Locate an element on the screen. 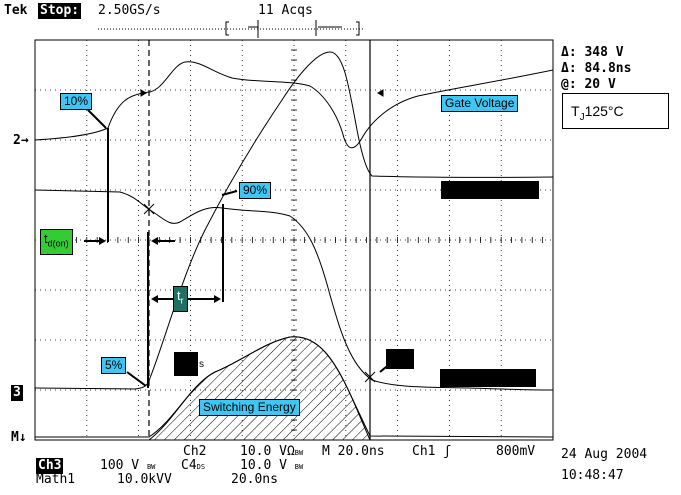  math-readout-label: Math1 is located at coordinates (56, 479).